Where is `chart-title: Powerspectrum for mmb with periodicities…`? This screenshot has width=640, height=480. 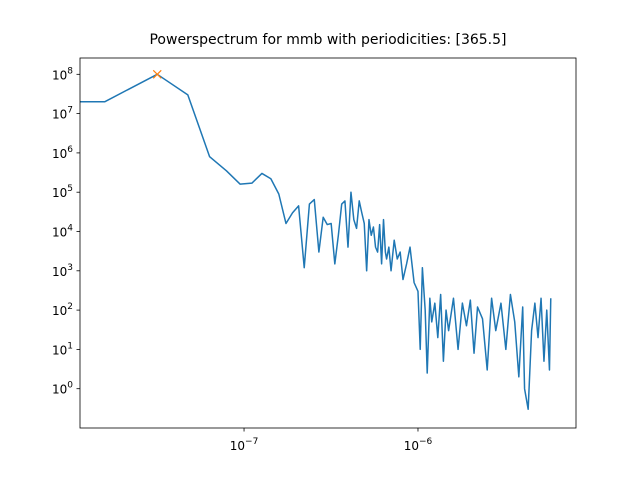
chart-title: Powerspectrum for mmb with periodicities… is located at coordinates (327, 40).